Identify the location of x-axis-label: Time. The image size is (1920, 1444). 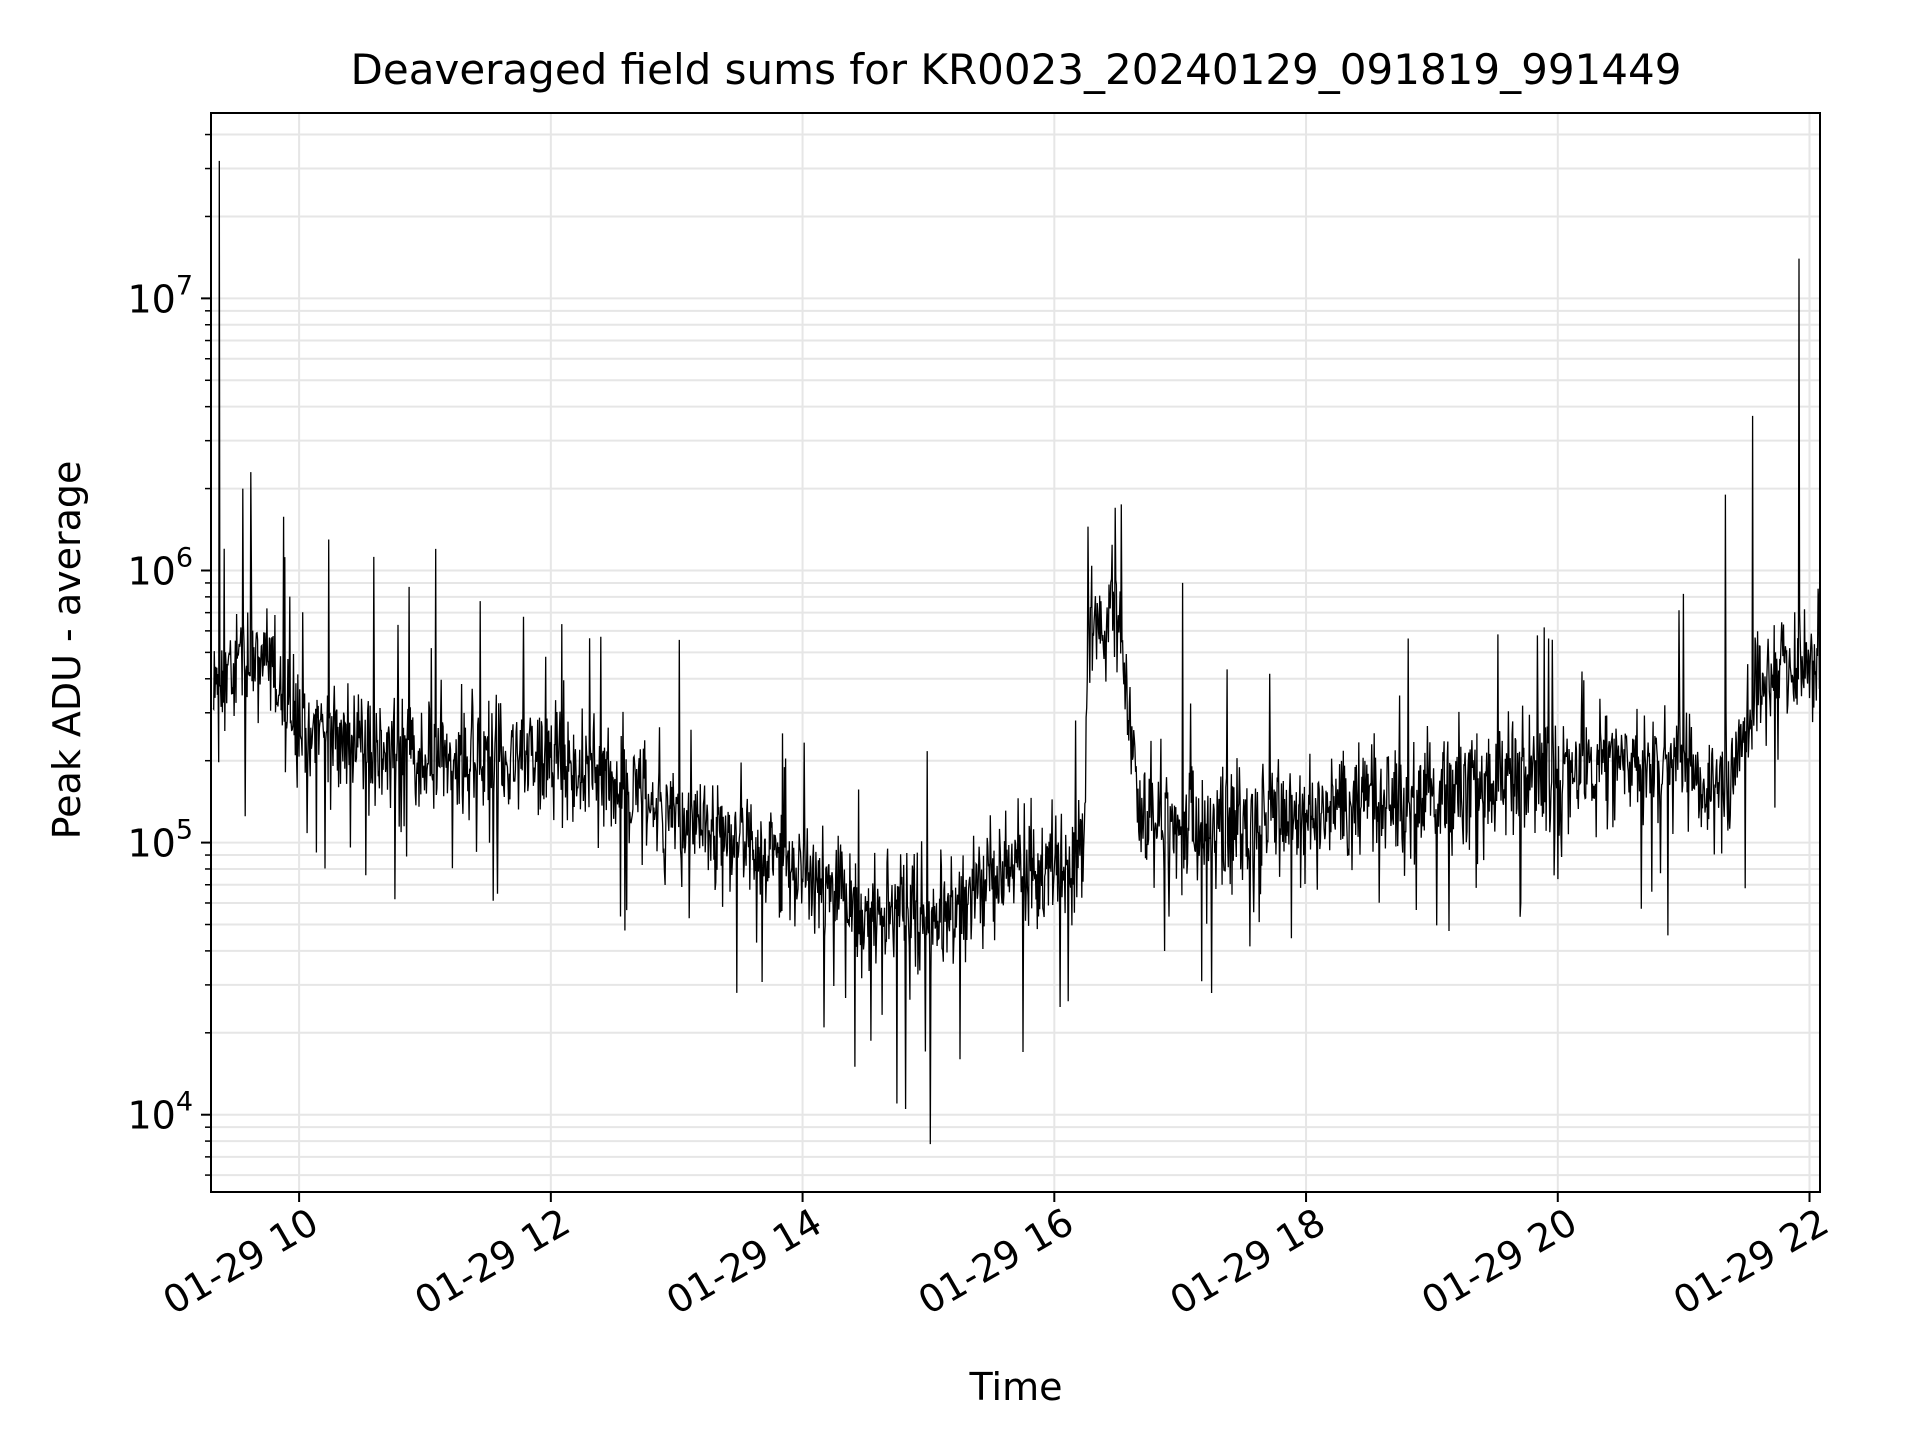
(1016, 1387).